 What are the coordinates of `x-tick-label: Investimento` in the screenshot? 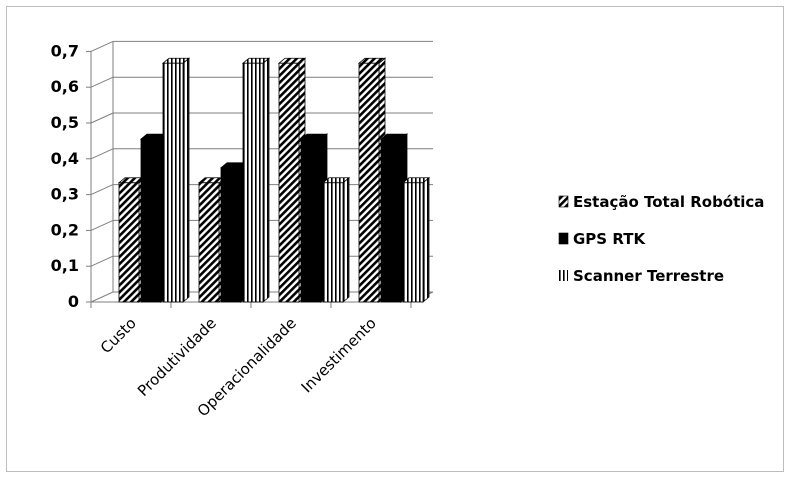 It's located at (339, 355).